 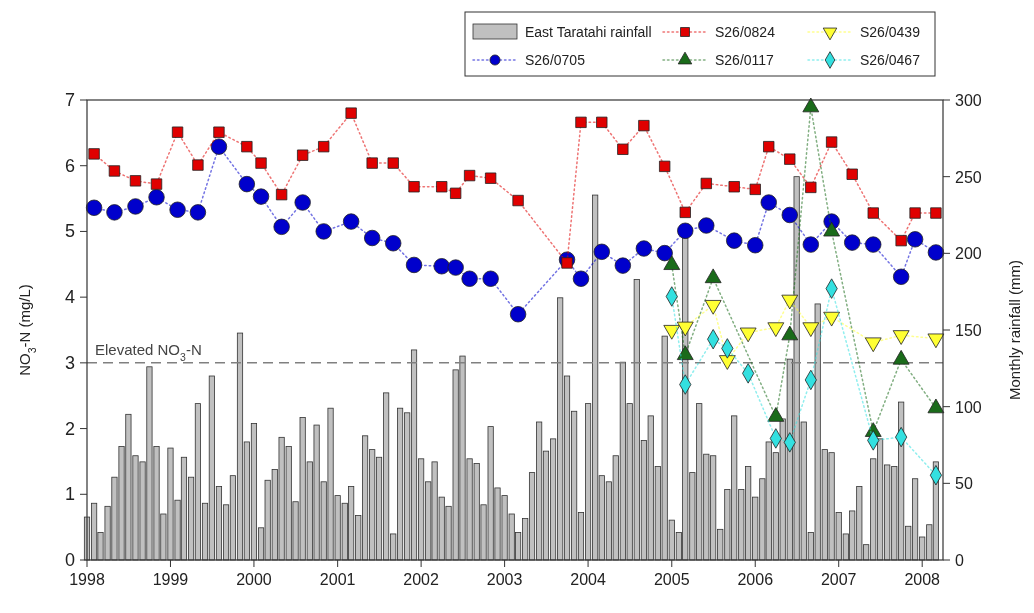 I want to click on x-tick-label: 2007, so click(x=838, y=579).